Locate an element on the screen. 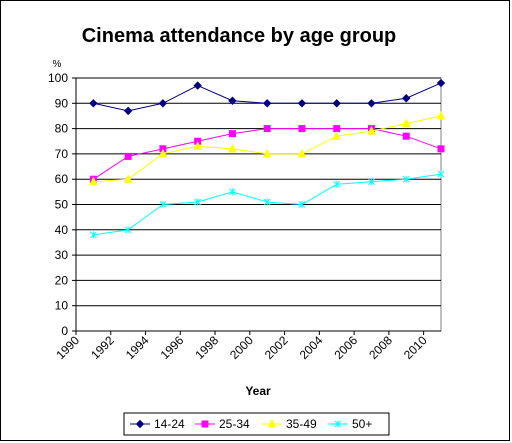  legend-item-35-49: 35-49 is located at coordinates (289, 424).